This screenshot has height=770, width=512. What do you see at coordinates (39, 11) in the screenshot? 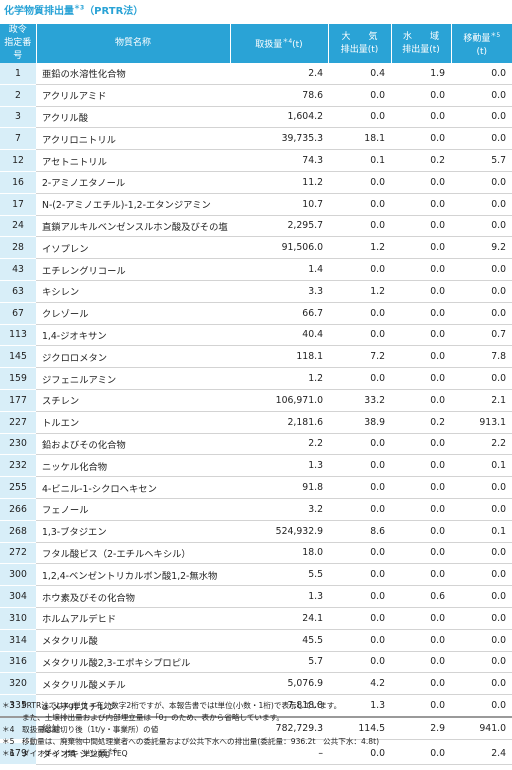
I see `title-text: 化学物質排出量` at bounding box center [39, 11].